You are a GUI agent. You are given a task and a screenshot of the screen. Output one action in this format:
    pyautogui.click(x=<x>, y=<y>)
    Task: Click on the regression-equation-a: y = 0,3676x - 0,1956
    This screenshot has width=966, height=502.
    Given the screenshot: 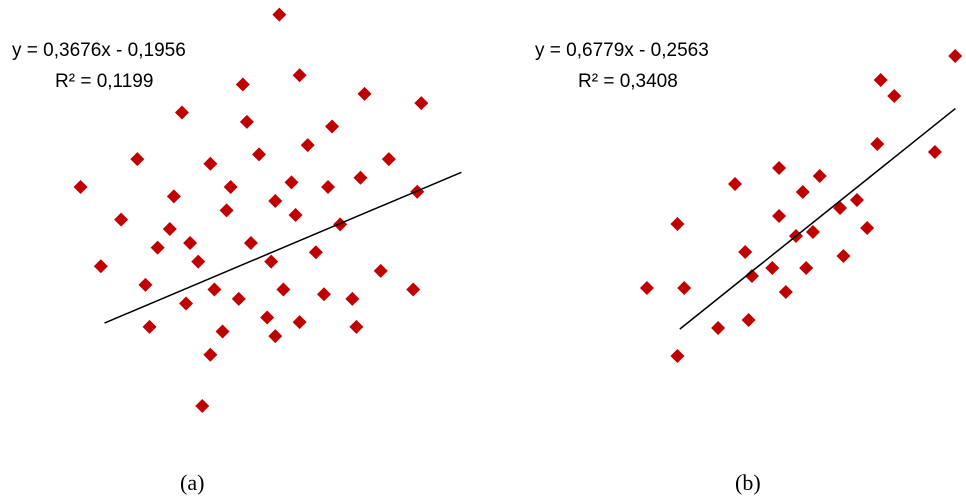 What is the action you would take?
    pyautogui.click(x=99, y=50)
    